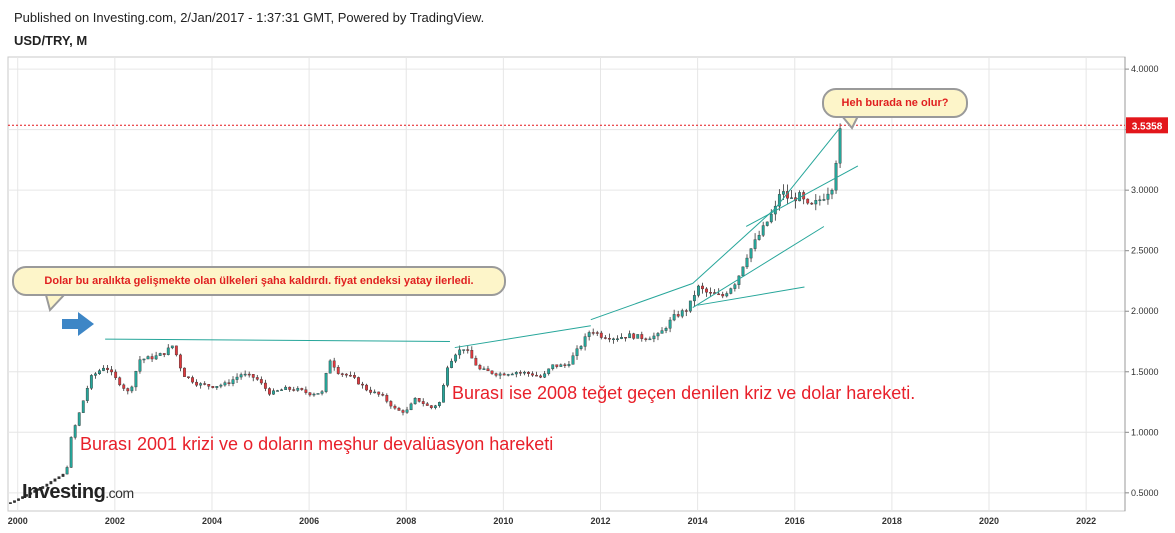  What do you see at coordinates (212, 521) in the screenshot?
I see `x-tick-label: 2004` at bounding box center [212, 521].